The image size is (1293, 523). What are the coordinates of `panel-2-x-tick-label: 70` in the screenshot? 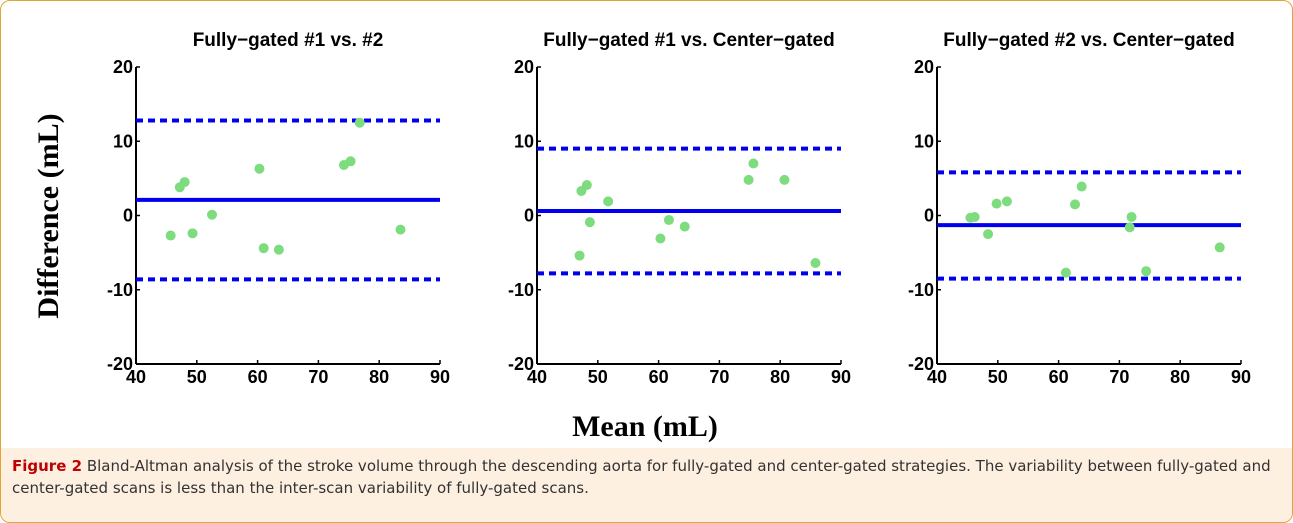 It's located at (719, 377).